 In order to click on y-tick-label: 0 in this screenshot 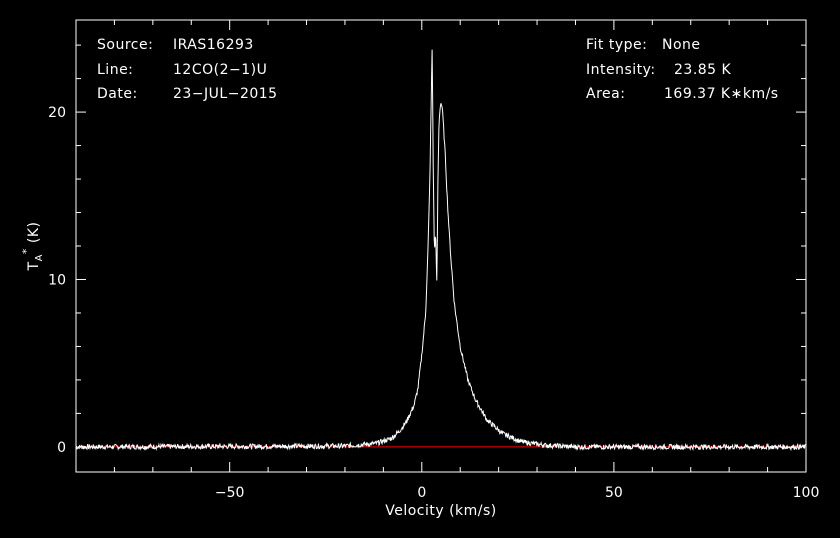, I will do `click(61, 448)`.